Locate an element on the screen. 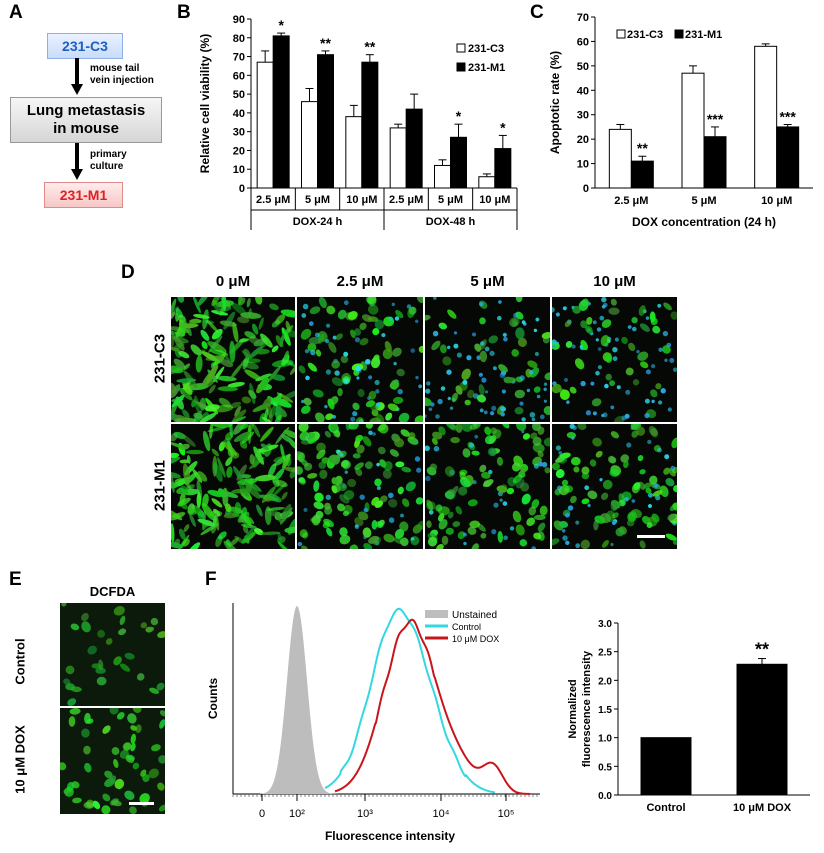 This screenshot has width=824, height=853. legend-label: 231-C3 is located at coordinates (645, 35).